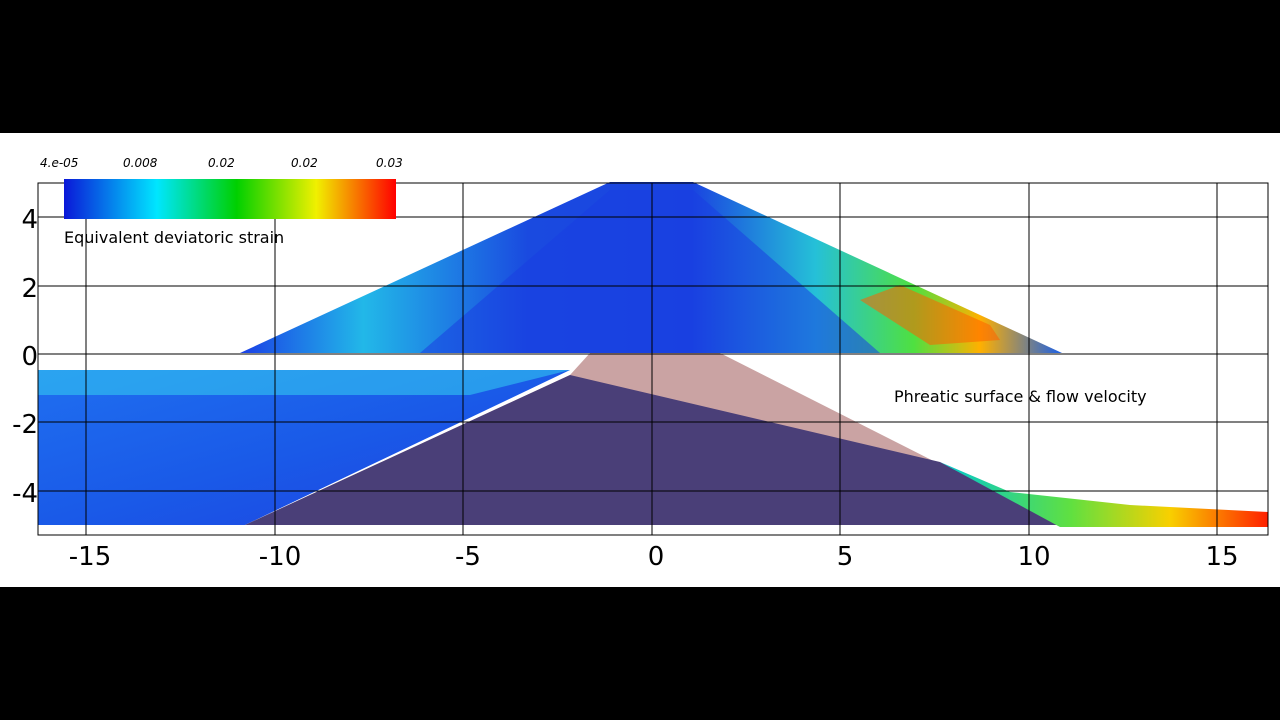 Image resolution: width=1280 pixels, height=720 pixels. Describe the element at coordinates (90, 557) in the screenshot. I see `x-tick-neg15: -15` at that location.